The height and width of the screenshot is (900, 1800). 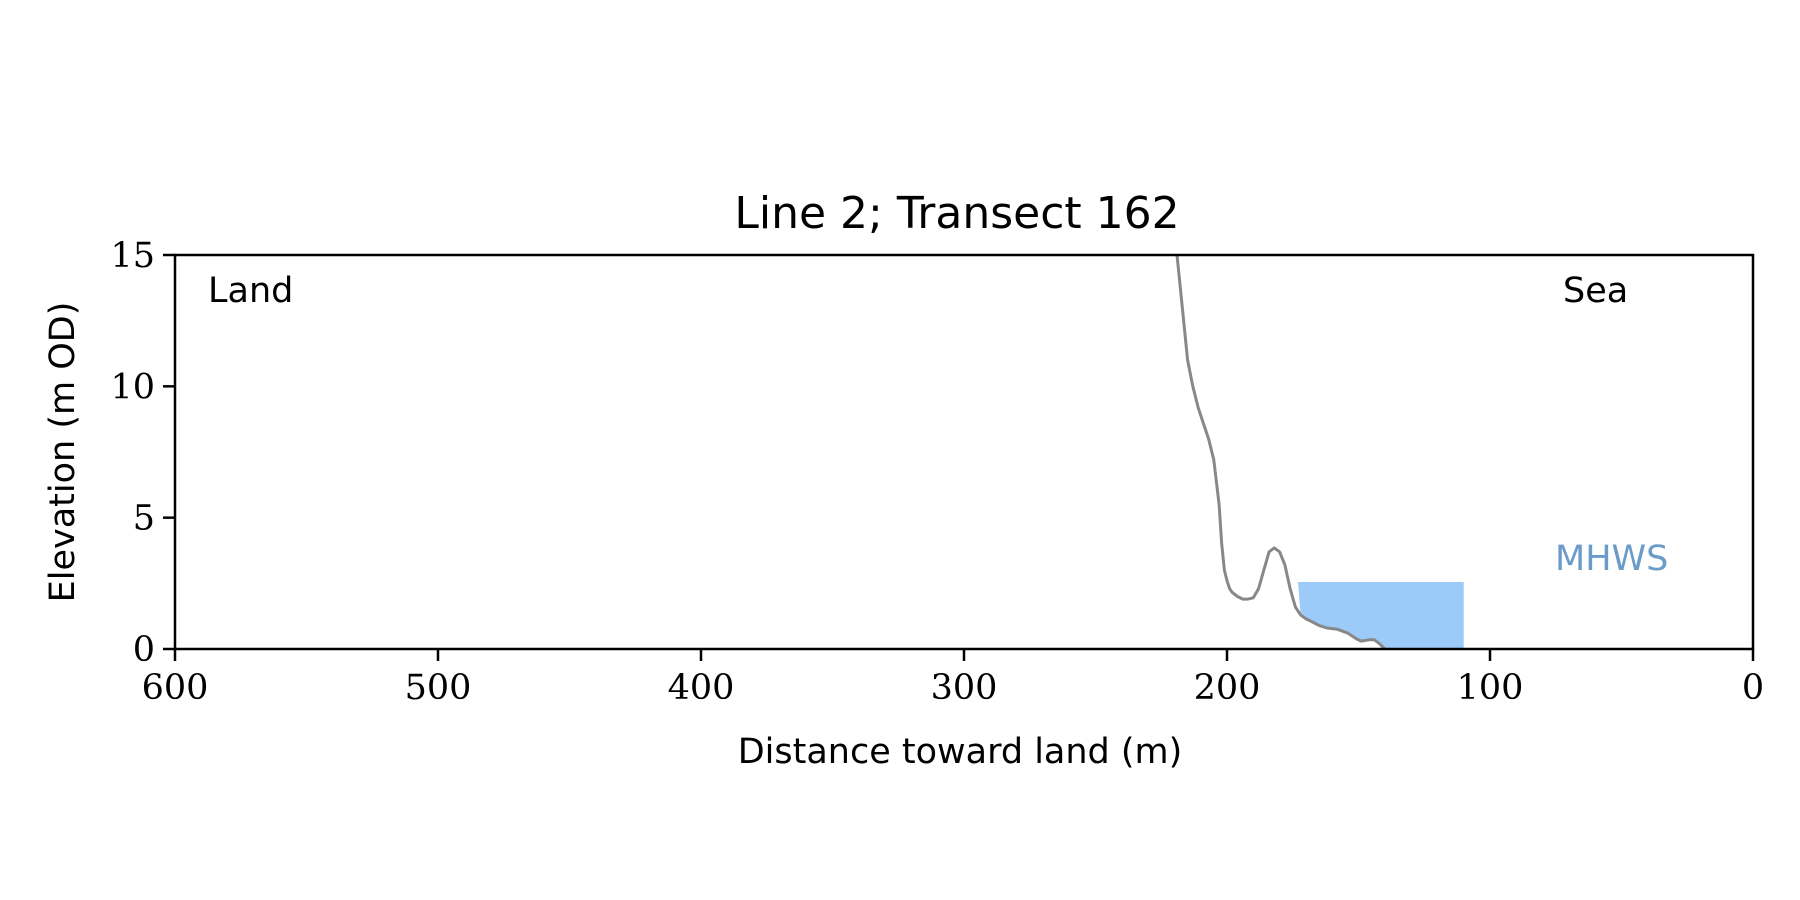 I want to click on elevation-profile-line, so click(x=1280, y=452).